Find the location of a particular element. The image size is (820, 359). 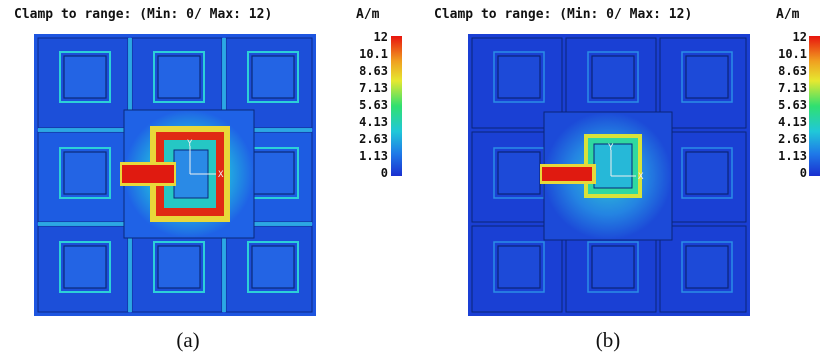

caption: (a) is located at coordinates (188, 340).